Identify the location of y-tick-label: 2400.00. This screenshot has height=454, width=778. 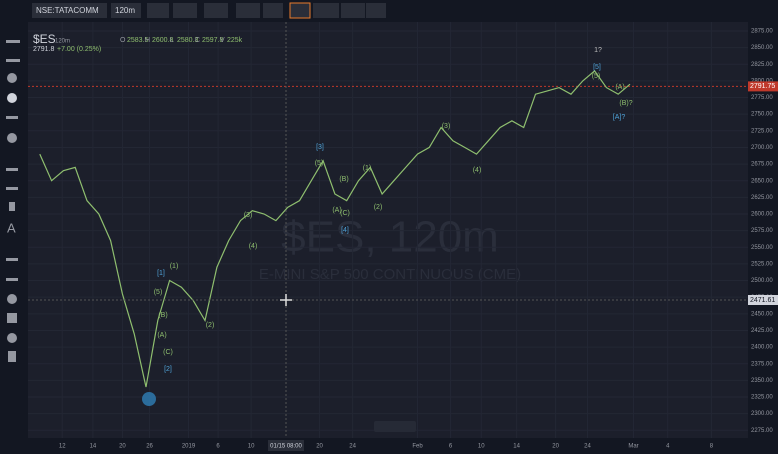
(762, 348).